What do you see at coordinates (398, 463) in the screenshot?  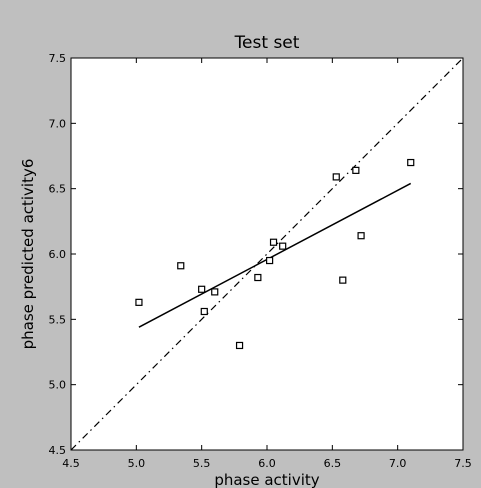 I see `x-tick-label: 7.0` at bounding box center [398, 463].